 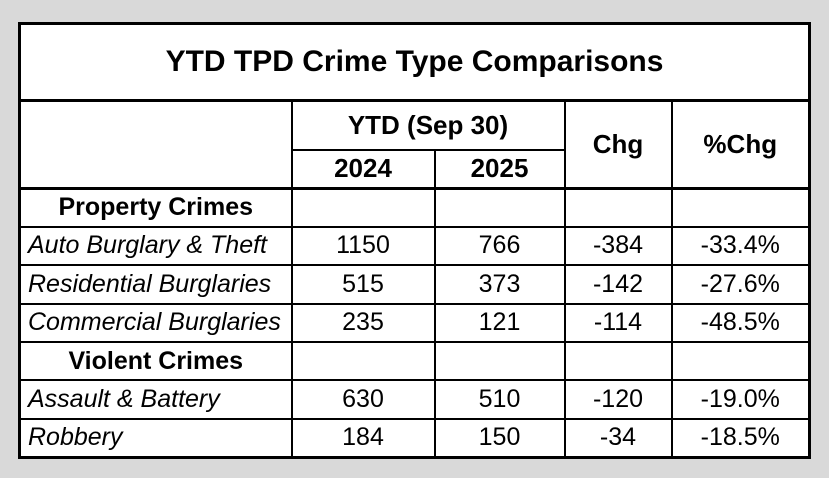 I want to click on cell-ytd-2025: 766, so click(x=499, y=246).